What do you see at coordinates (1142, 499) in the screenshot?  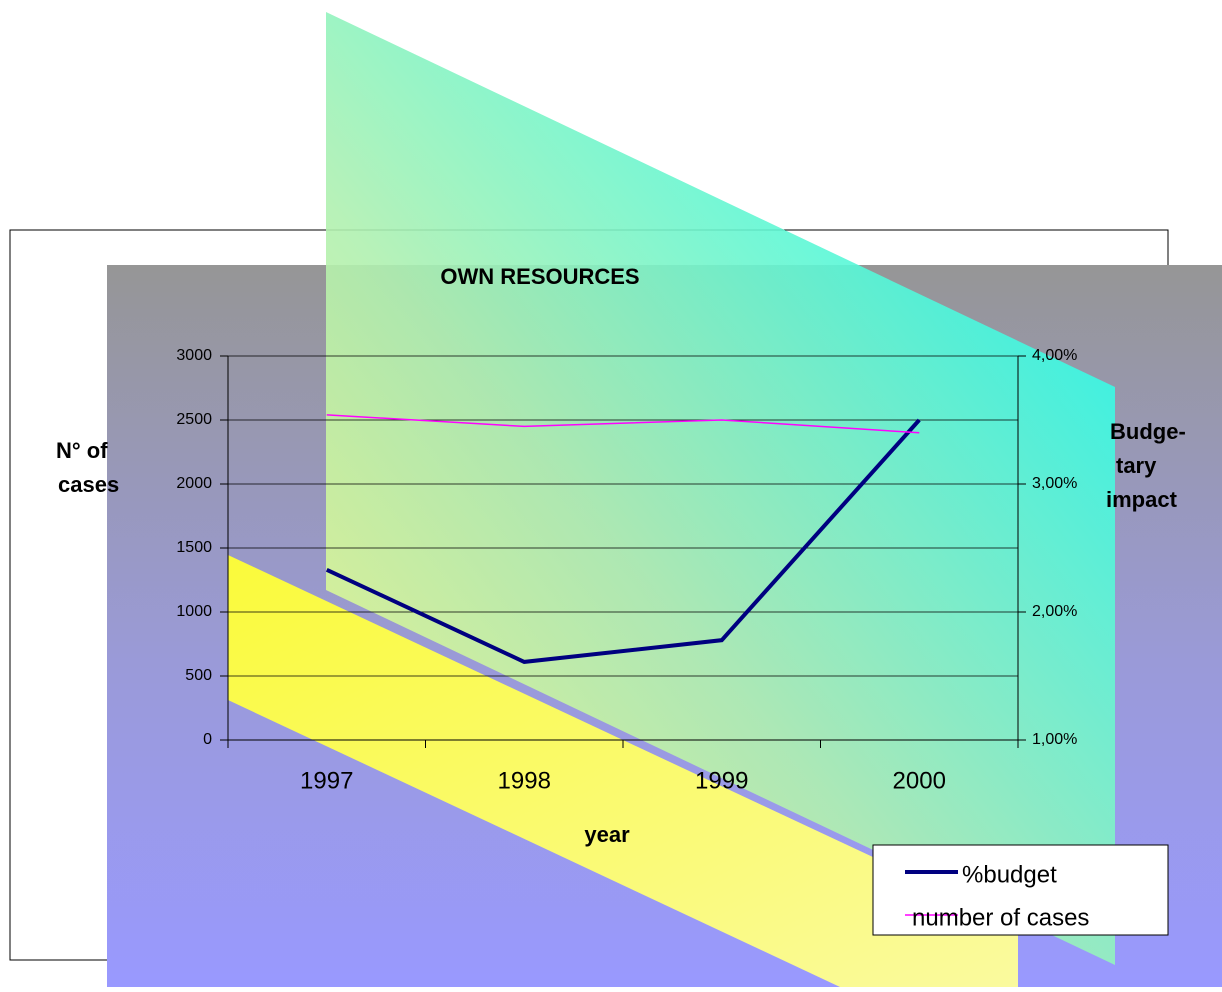 I see `y2-axis-label: impact` at bounding box center [1142, 499].